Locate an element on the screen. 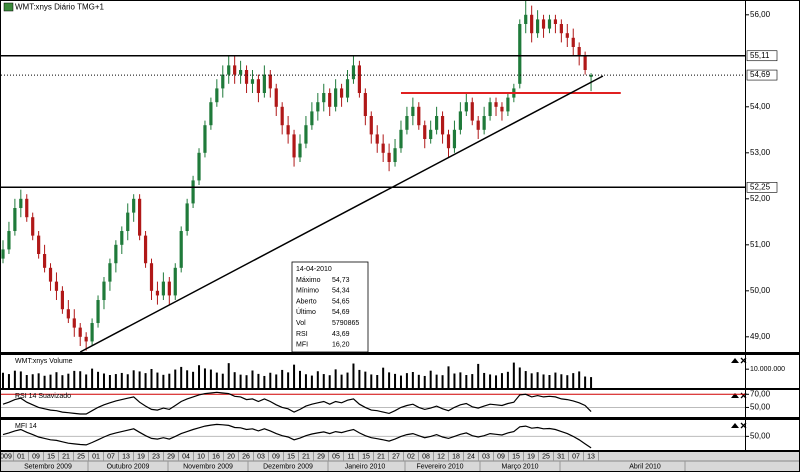 The width and height of the screenshot is (800, 472). mfi-axis is located at coordinates (772, 435).